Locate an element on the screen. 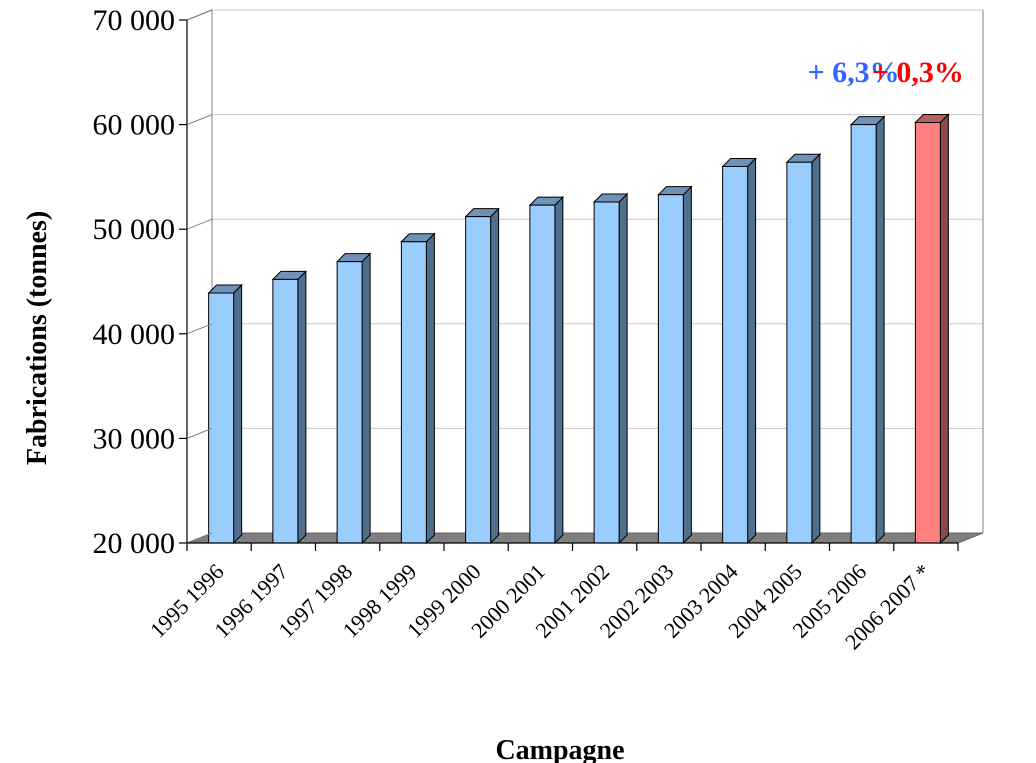 The width and height of the screenshot is (1036, 763). y-tick-label: 50 000 is located at coordinates (134, 229).